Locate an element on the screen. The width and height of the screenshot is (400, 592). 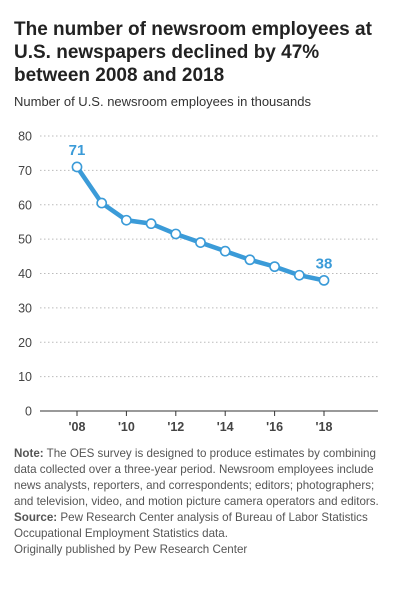
y-tick-label: 70 is located at coordinates (25, 171).